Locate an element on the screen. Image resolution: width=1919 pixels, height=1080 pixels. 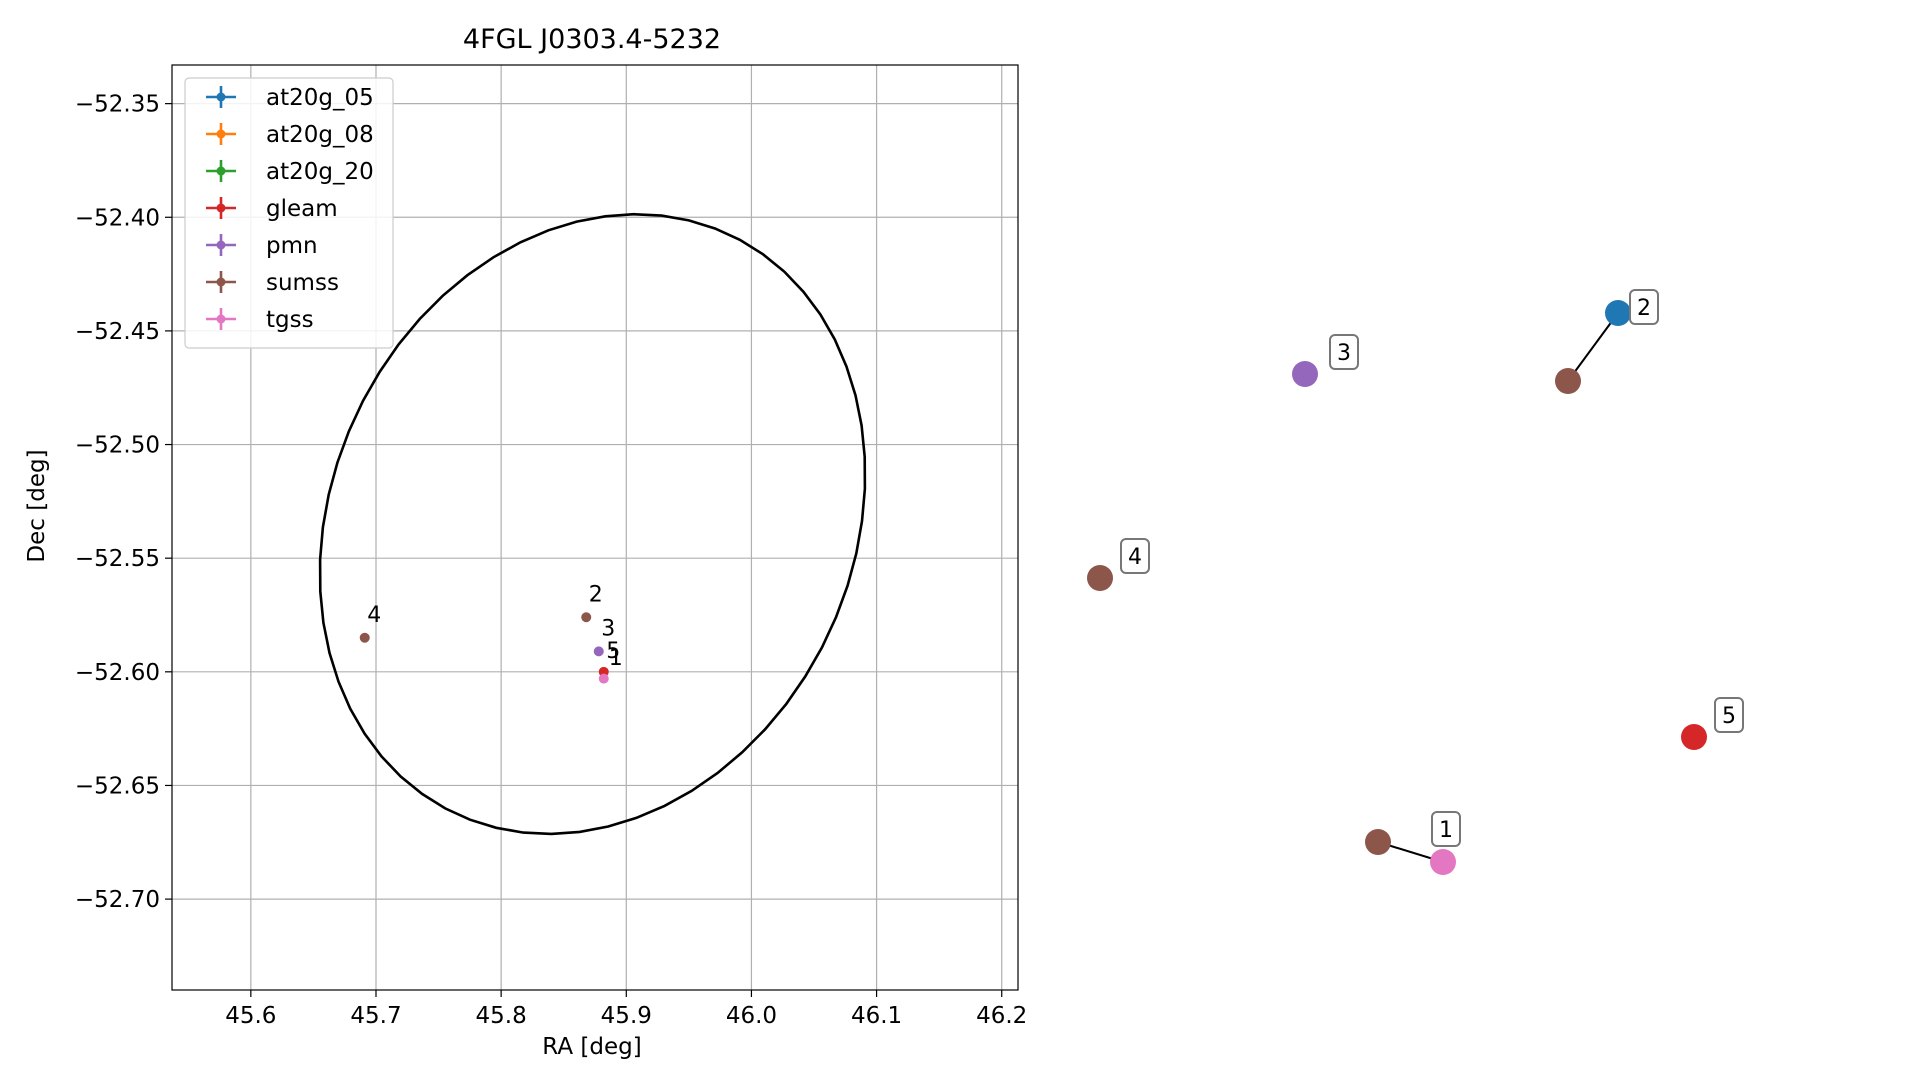
legend-entry-at20g_05: at20g_05 is located at coordinates (290, 98).